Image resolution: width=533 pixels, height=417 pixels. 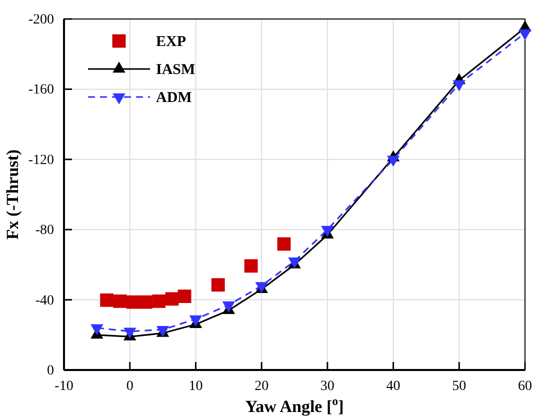 What do you see at coordinates (41, 20) in the screenshot?
I see `y-tick-label: -200` at bounding box center [41, 20].